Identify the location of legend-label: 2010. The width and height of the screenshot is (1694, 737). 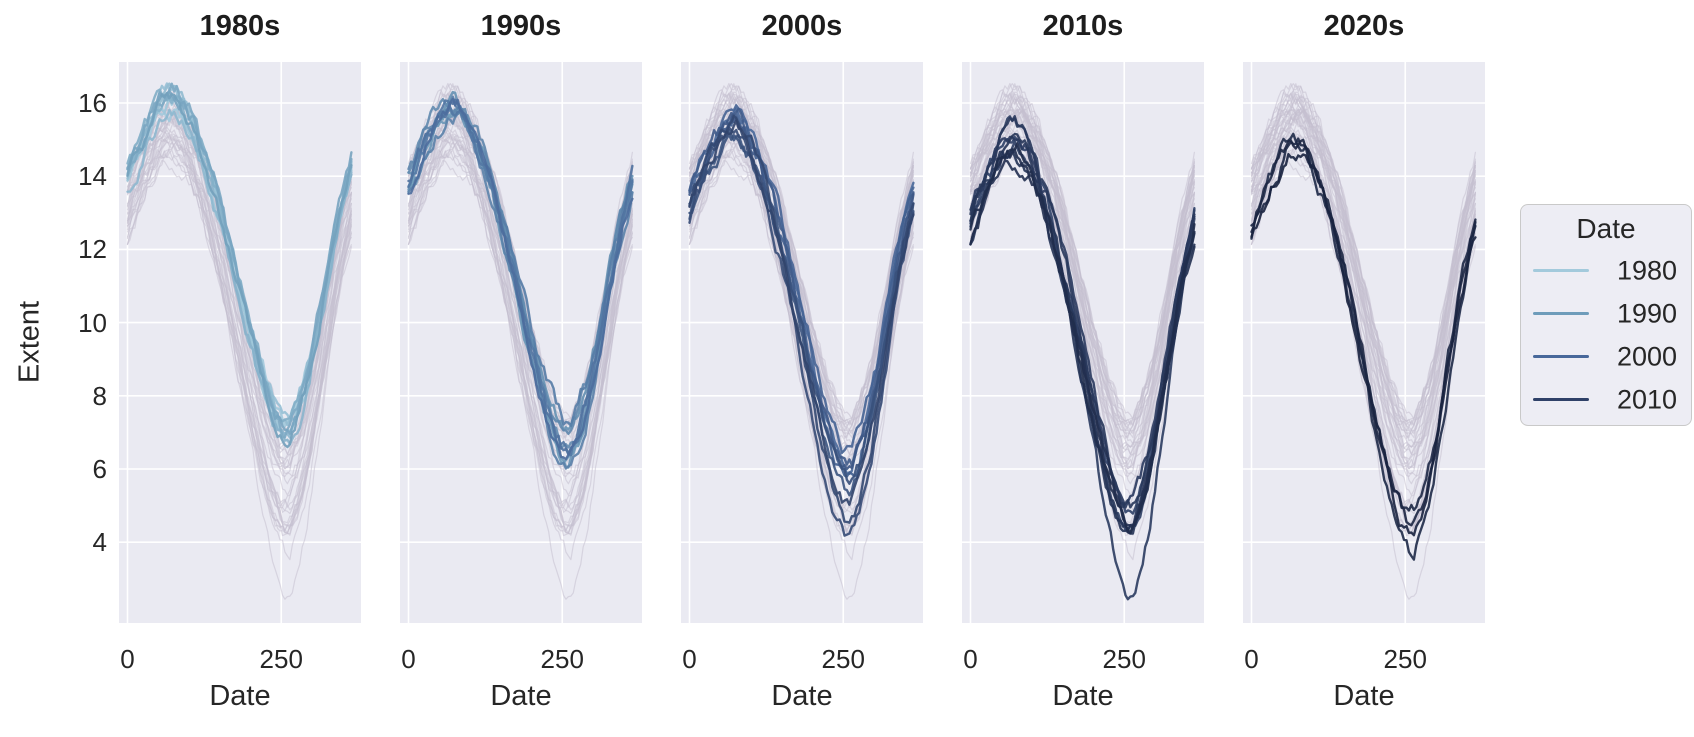
(1647, 399).